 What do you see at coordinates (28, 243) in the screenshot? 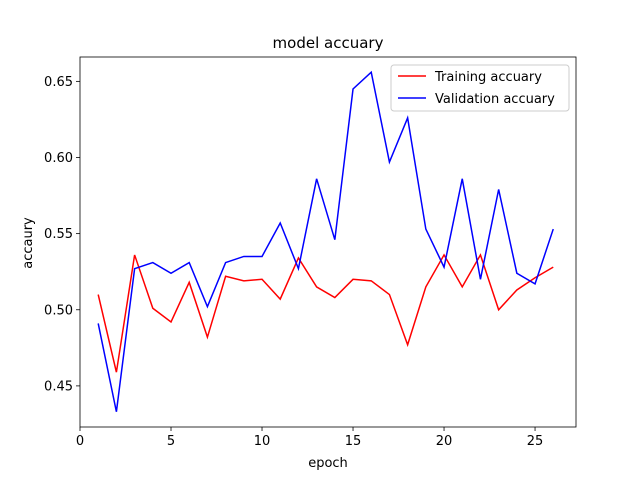
I see `y-axis-label: accaury` at bounding box center [28, 243].